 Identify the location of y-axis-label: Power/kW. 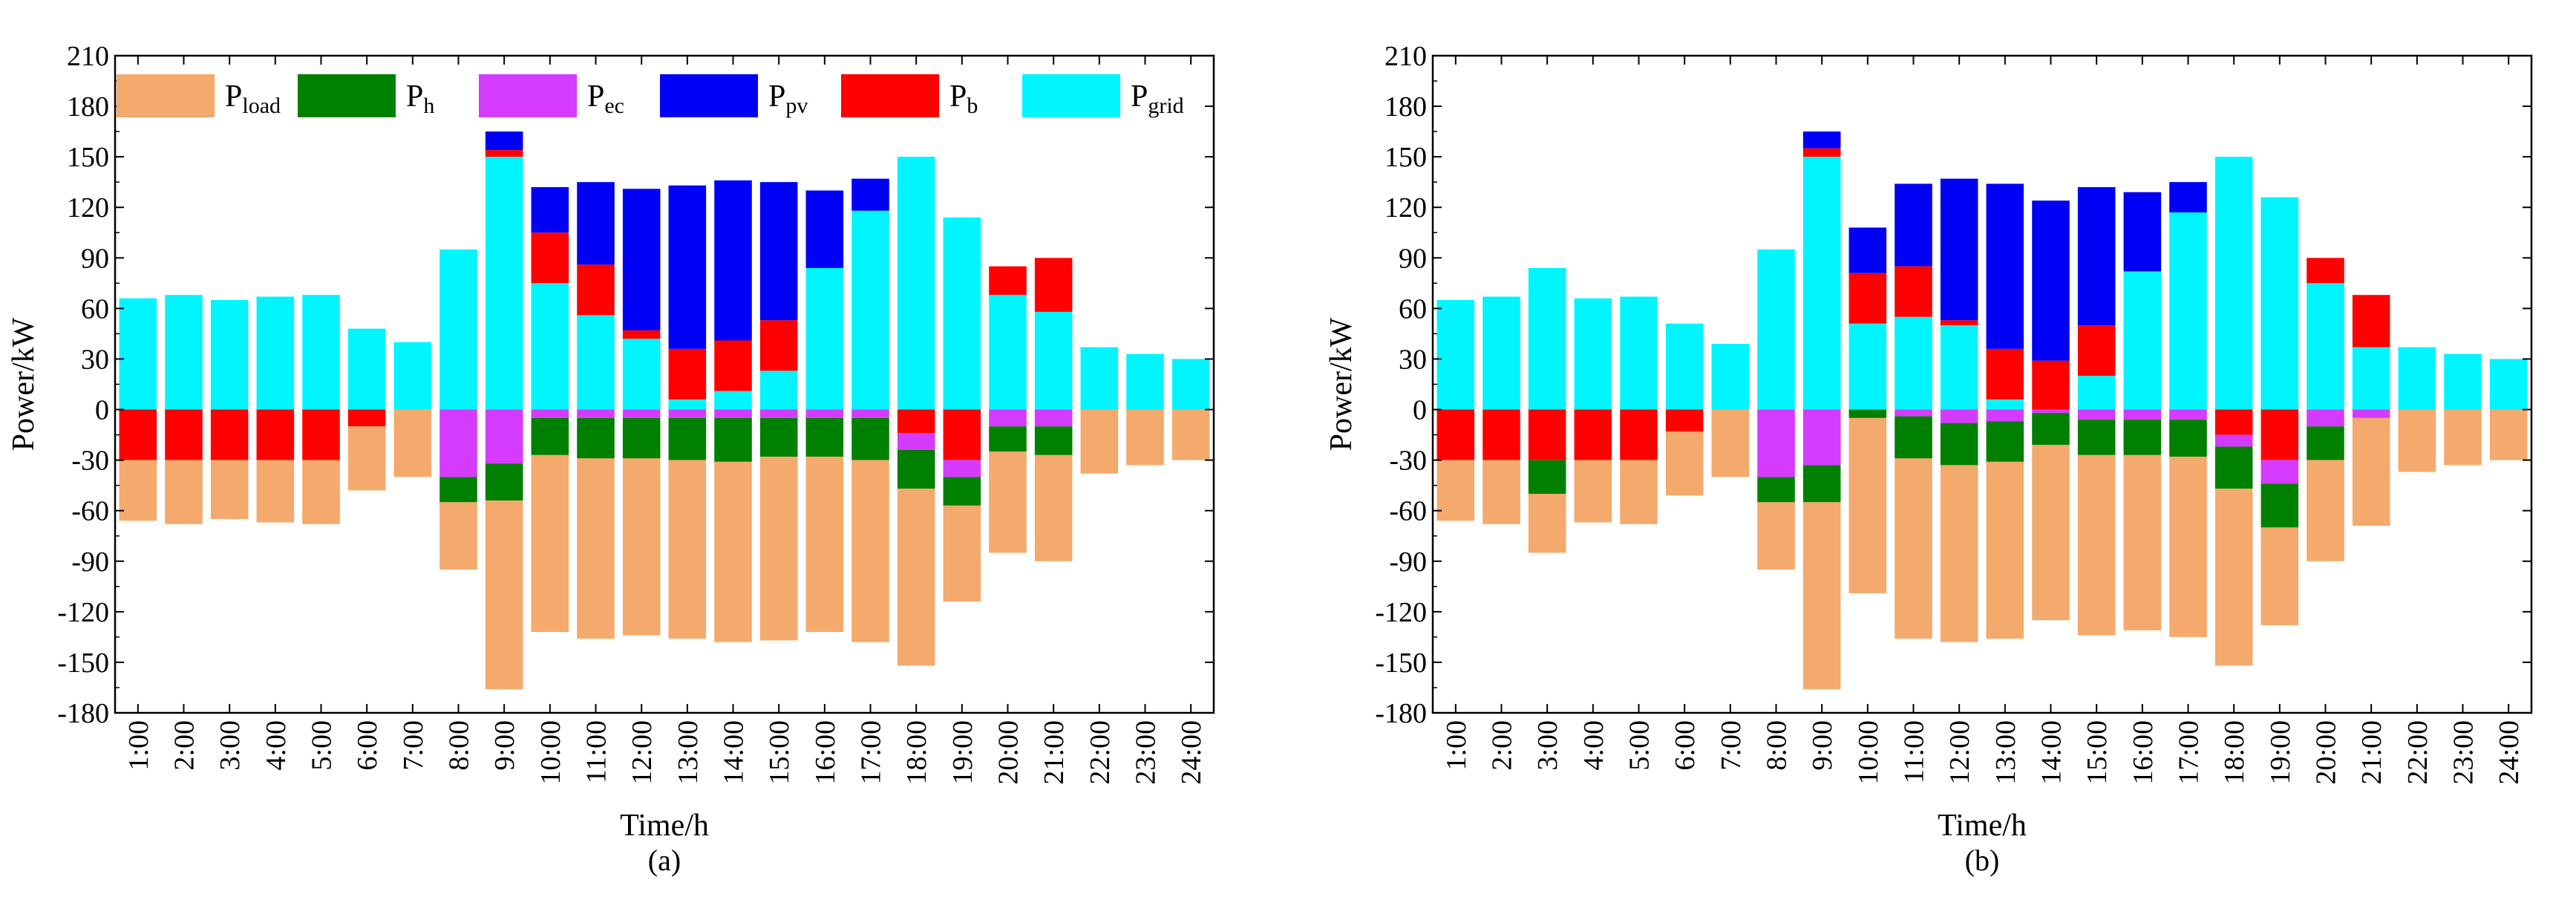
(1341, 384).